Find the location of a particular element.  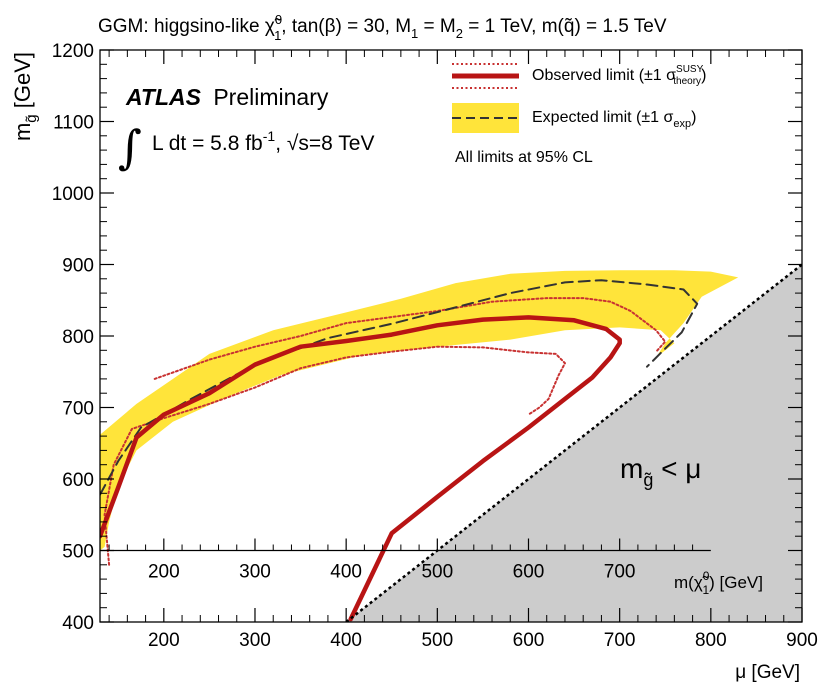

legend-expected-label: Expected limit (±1 σexp) is located at coordinates (614, 119).